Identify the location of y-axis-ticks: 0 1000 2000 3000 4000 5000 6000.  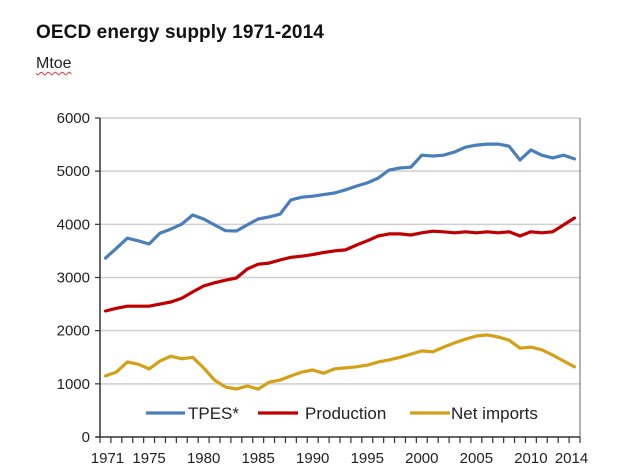
(78, 278).